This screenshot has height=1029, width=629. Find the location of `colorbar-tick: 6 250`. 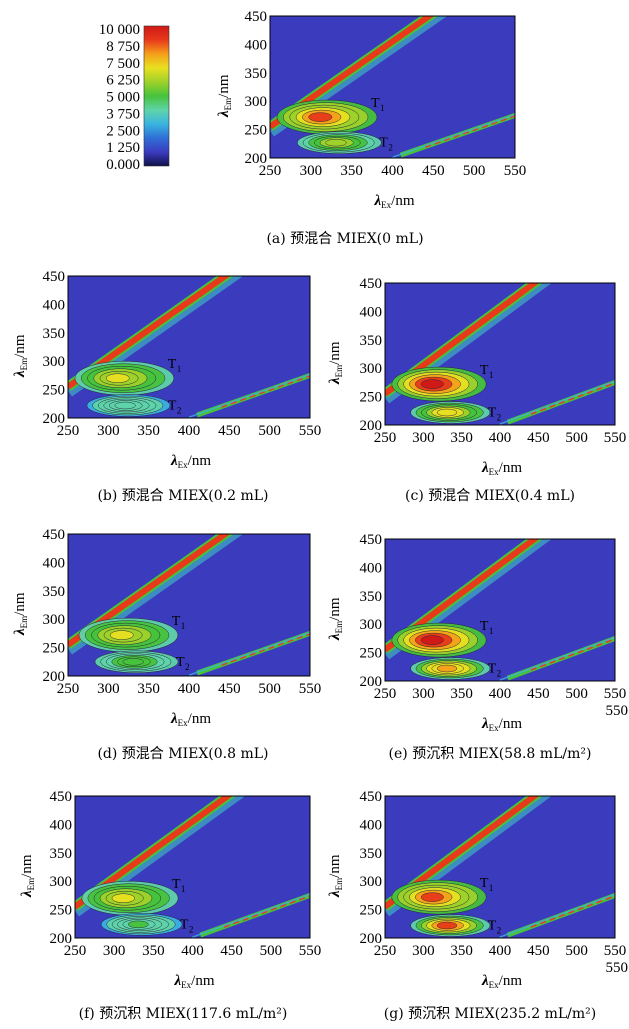

colorbar-tick: 6 250 is located at coordinates (123, 81).